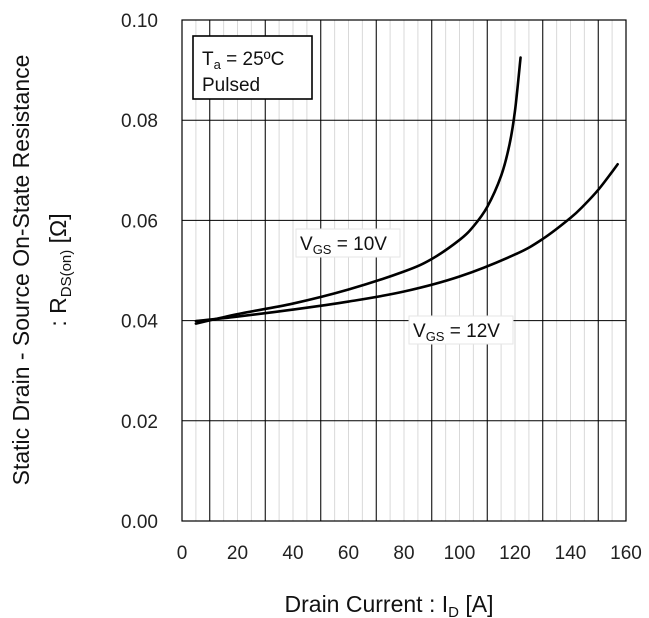 This screenshot has width=649, height=618. What do you see at coordinates (218, 64) in the screenshot?
I see `ta-sub: a` at bounding box center [218, 64].